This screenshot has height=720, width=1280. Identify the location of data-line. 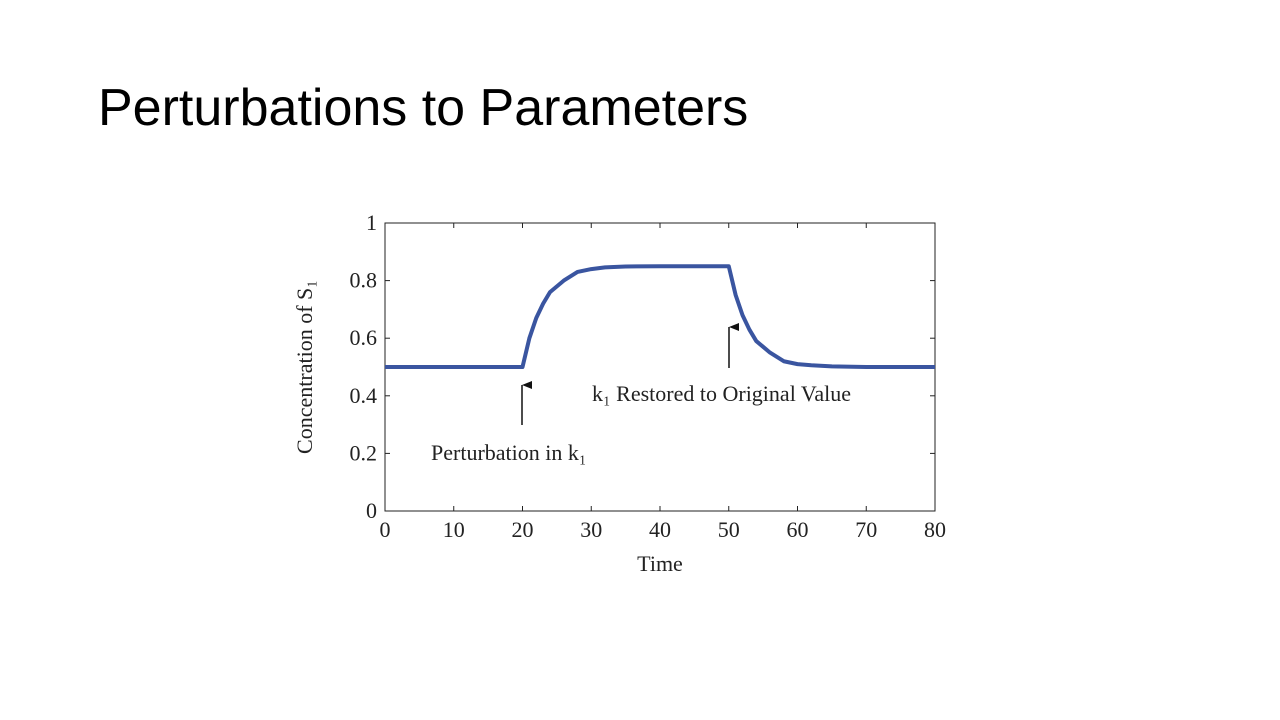
(660, 316).